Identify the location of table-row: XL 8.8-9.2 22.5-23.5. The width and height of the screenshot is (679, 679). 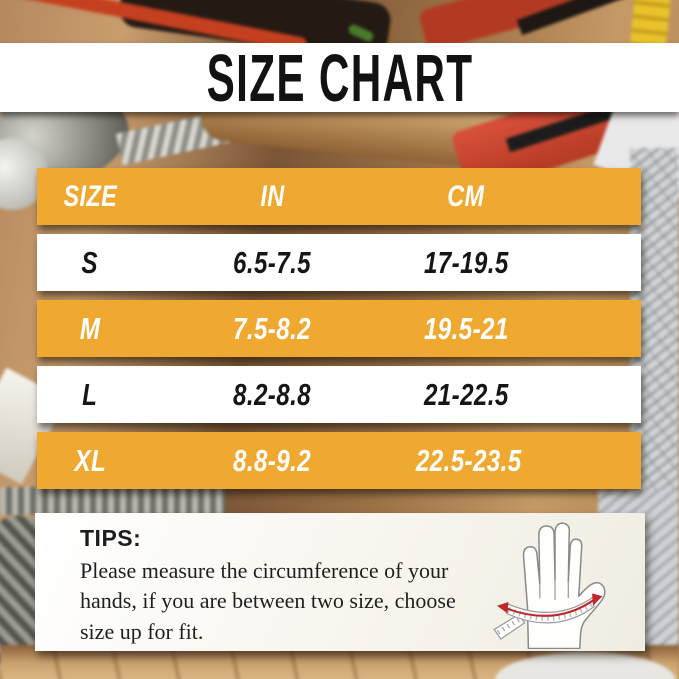
(339, 460).